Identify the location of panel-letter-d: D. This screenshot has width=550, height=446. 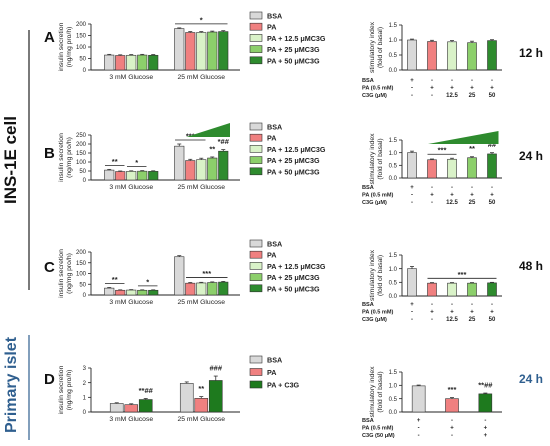
(49, 379).